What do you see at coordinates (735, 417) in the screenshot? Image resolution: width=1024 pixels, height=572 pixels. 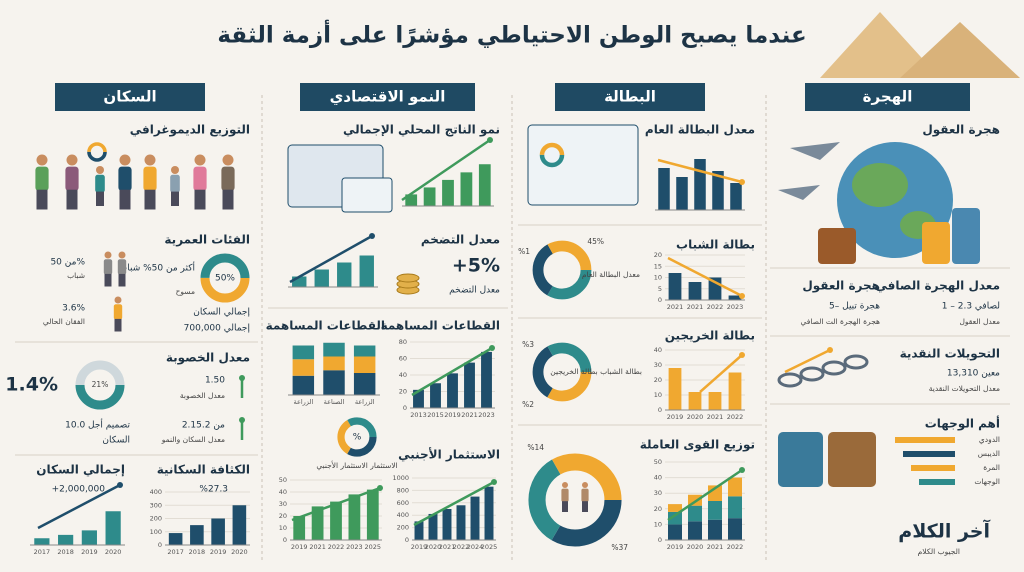 I see `x-tick-label: 2022` at bounding box center [735, 417].